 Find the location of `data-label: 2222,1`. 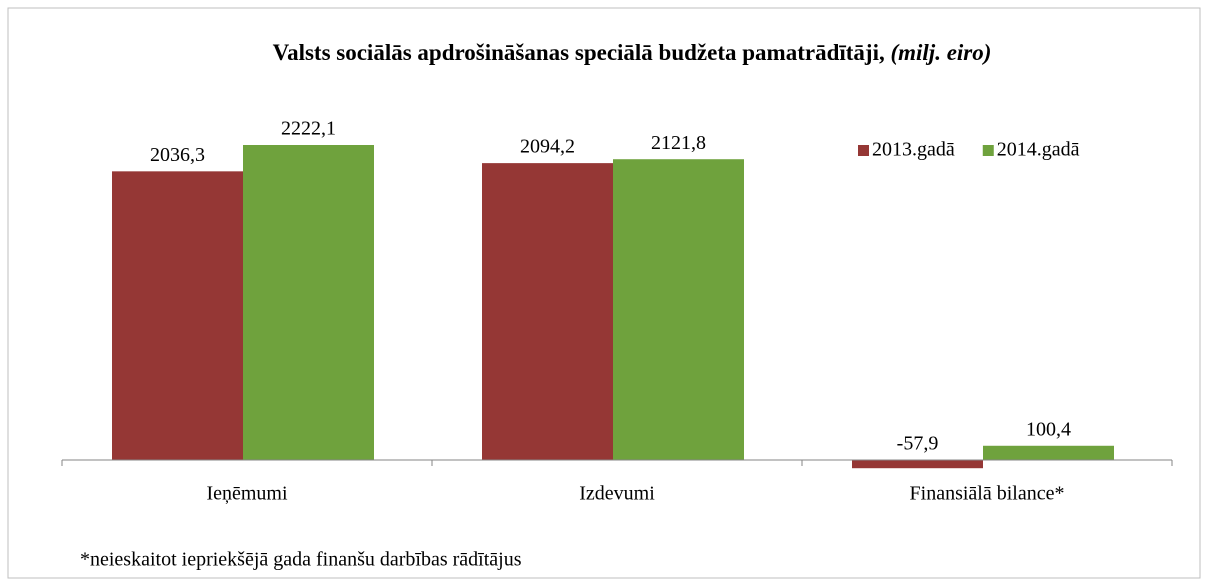

data-label: 2222,1 is located at coordinates (308, 129).